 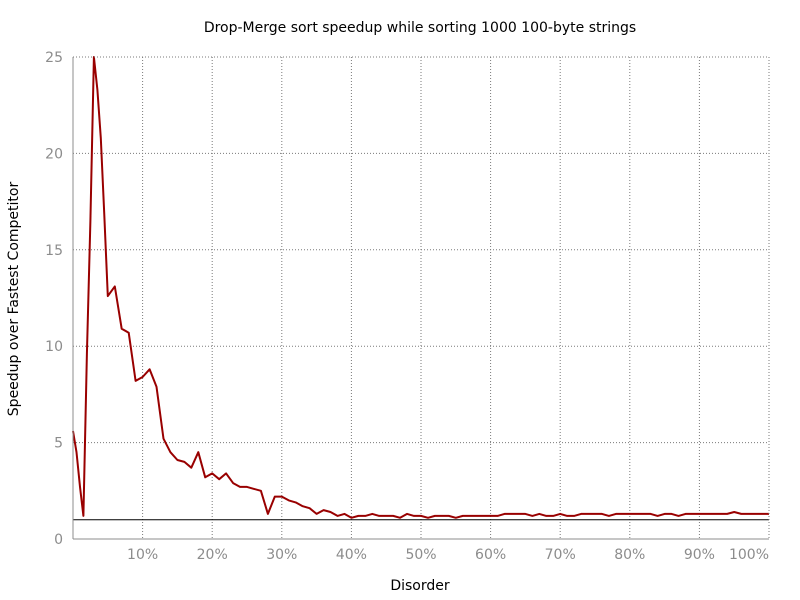 I want to click on x-tick-label: 20%, so click(x=212, y=555).